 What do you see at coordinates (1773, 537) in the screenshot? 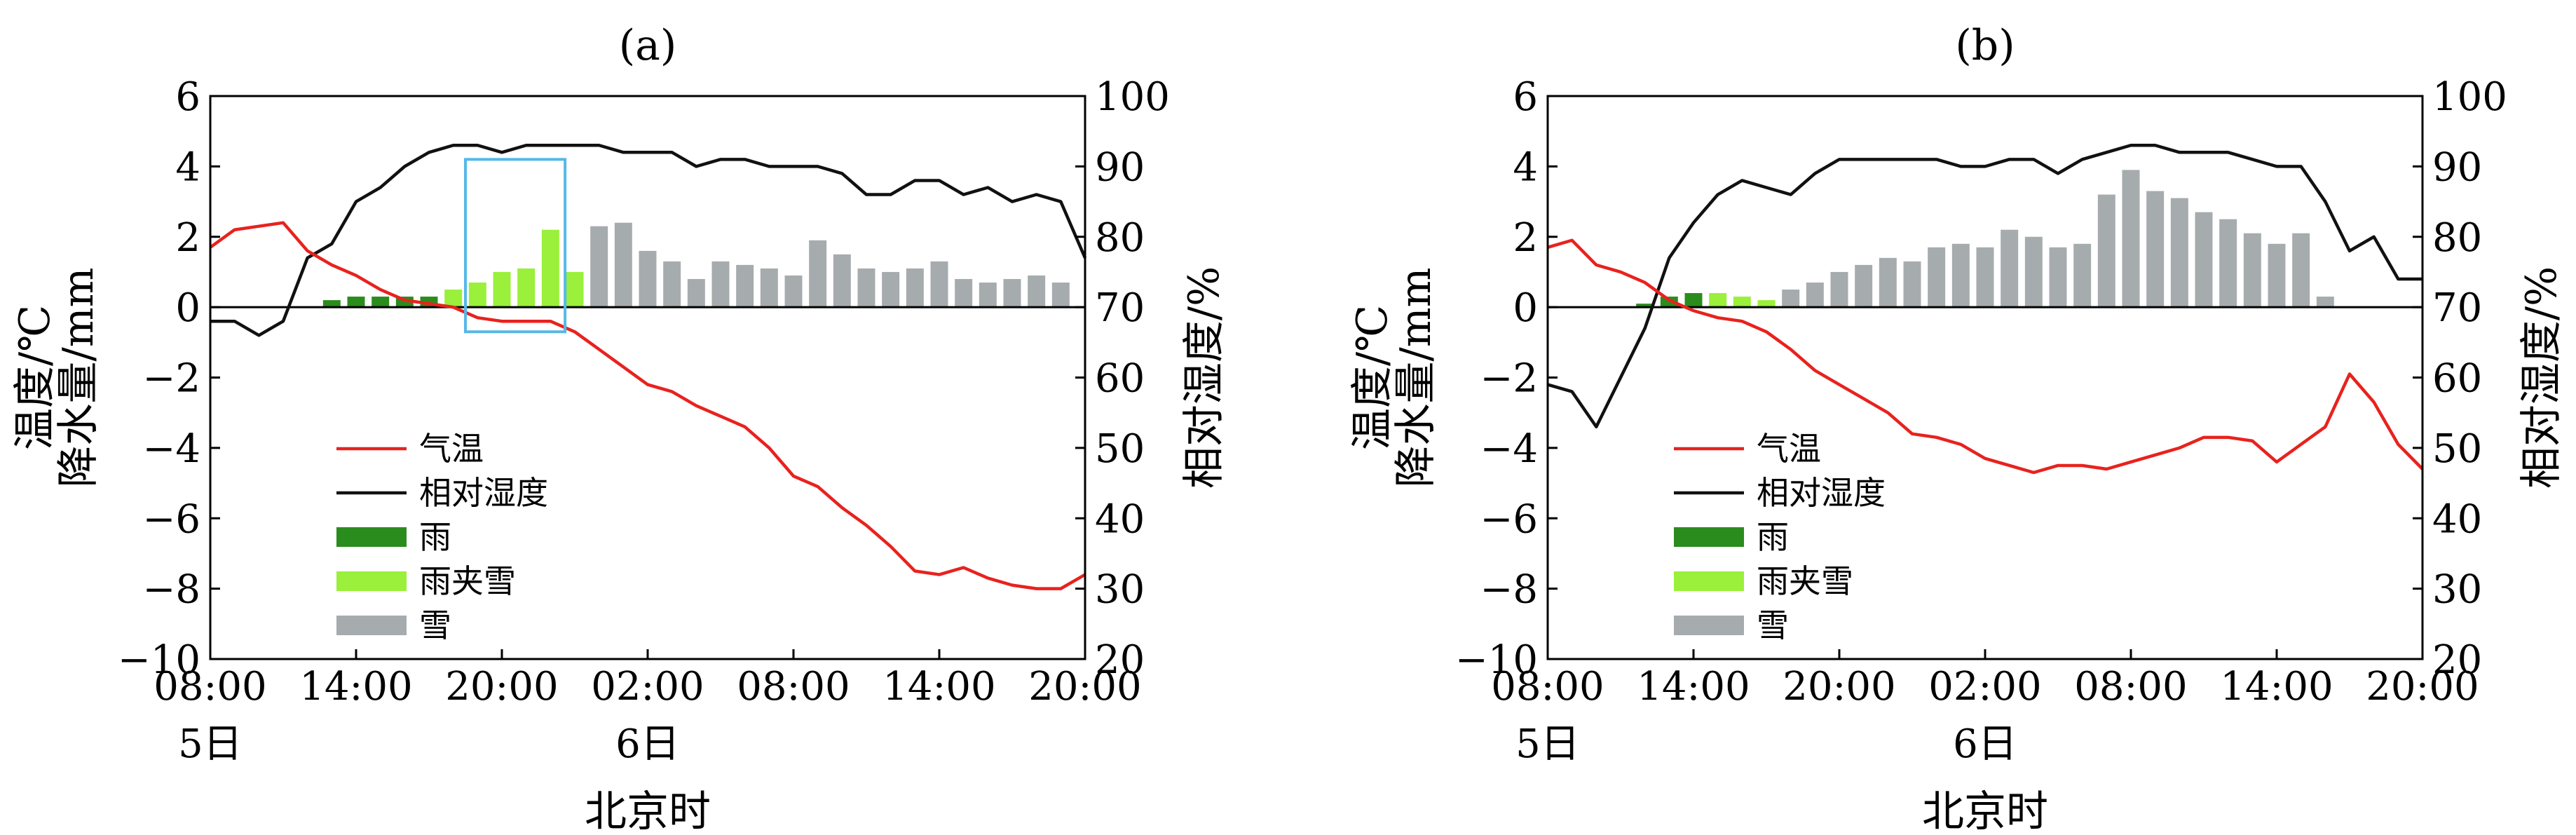
I see `legend-label: 雨` at bounding box center [1773, 537].